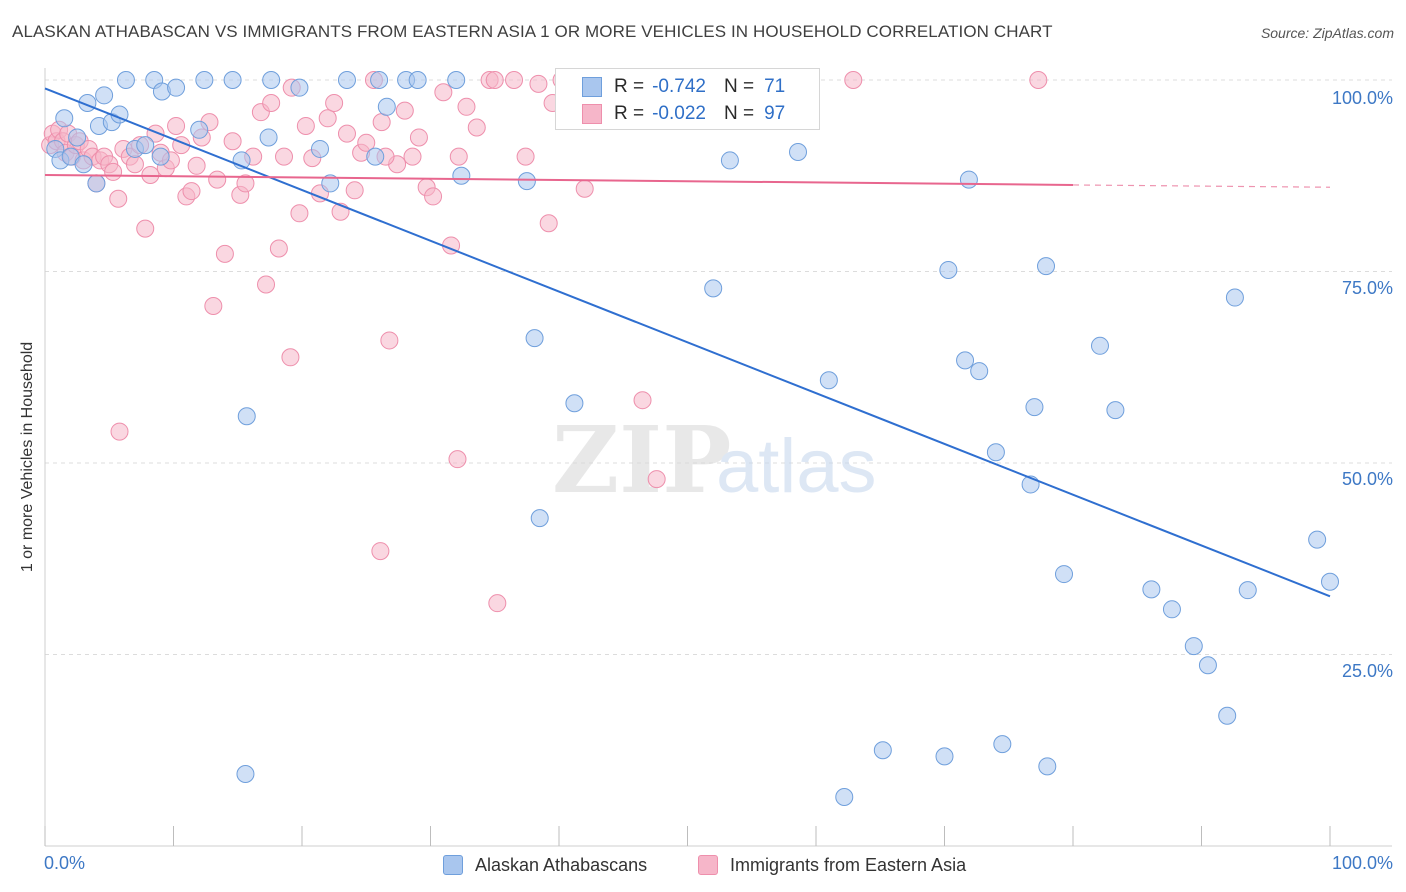  Describe the element at coordinates (775, 113) in the screenshot. I see `legend-n-value: 97` at that location.